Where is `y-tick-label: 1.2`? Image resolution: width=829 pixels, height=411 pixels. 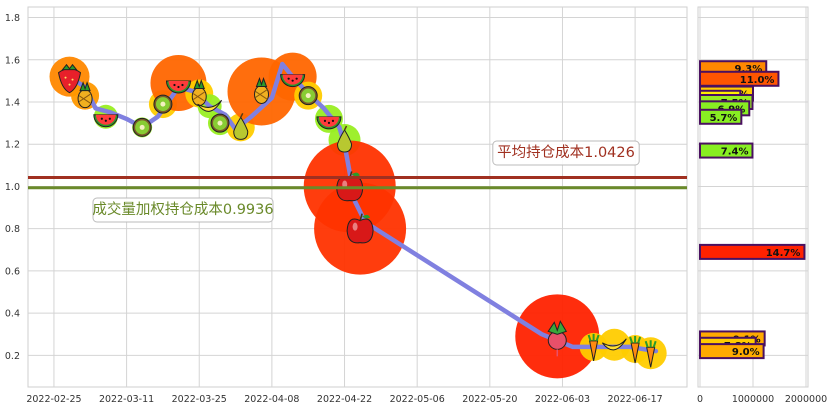 y-tick-label: 1.2 is located at coordinates (12, 145).